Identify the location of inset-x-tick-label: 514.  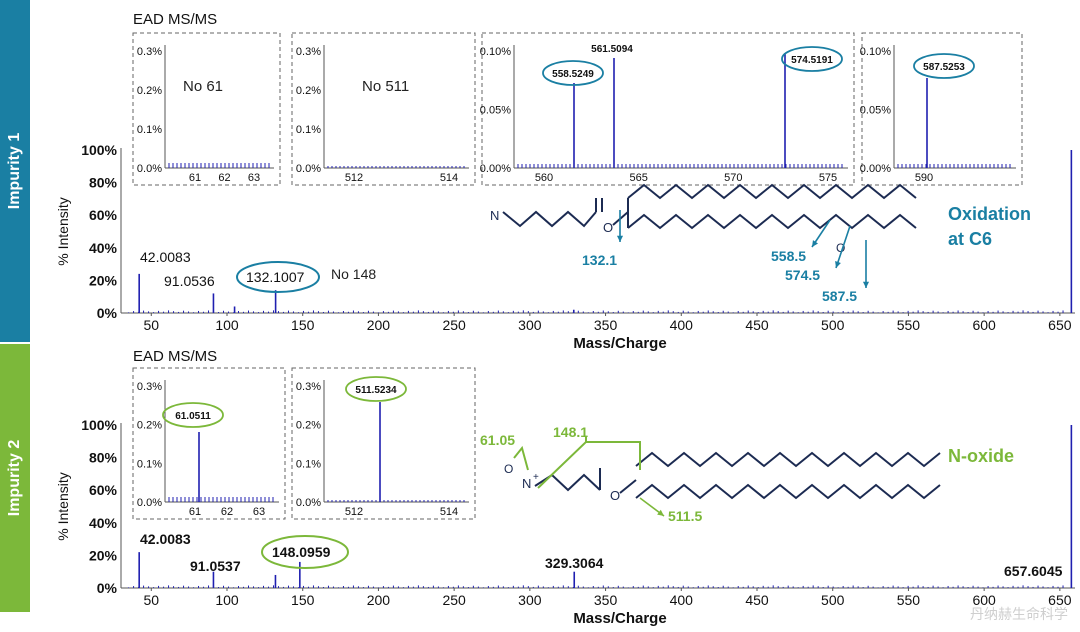
(449, 512).